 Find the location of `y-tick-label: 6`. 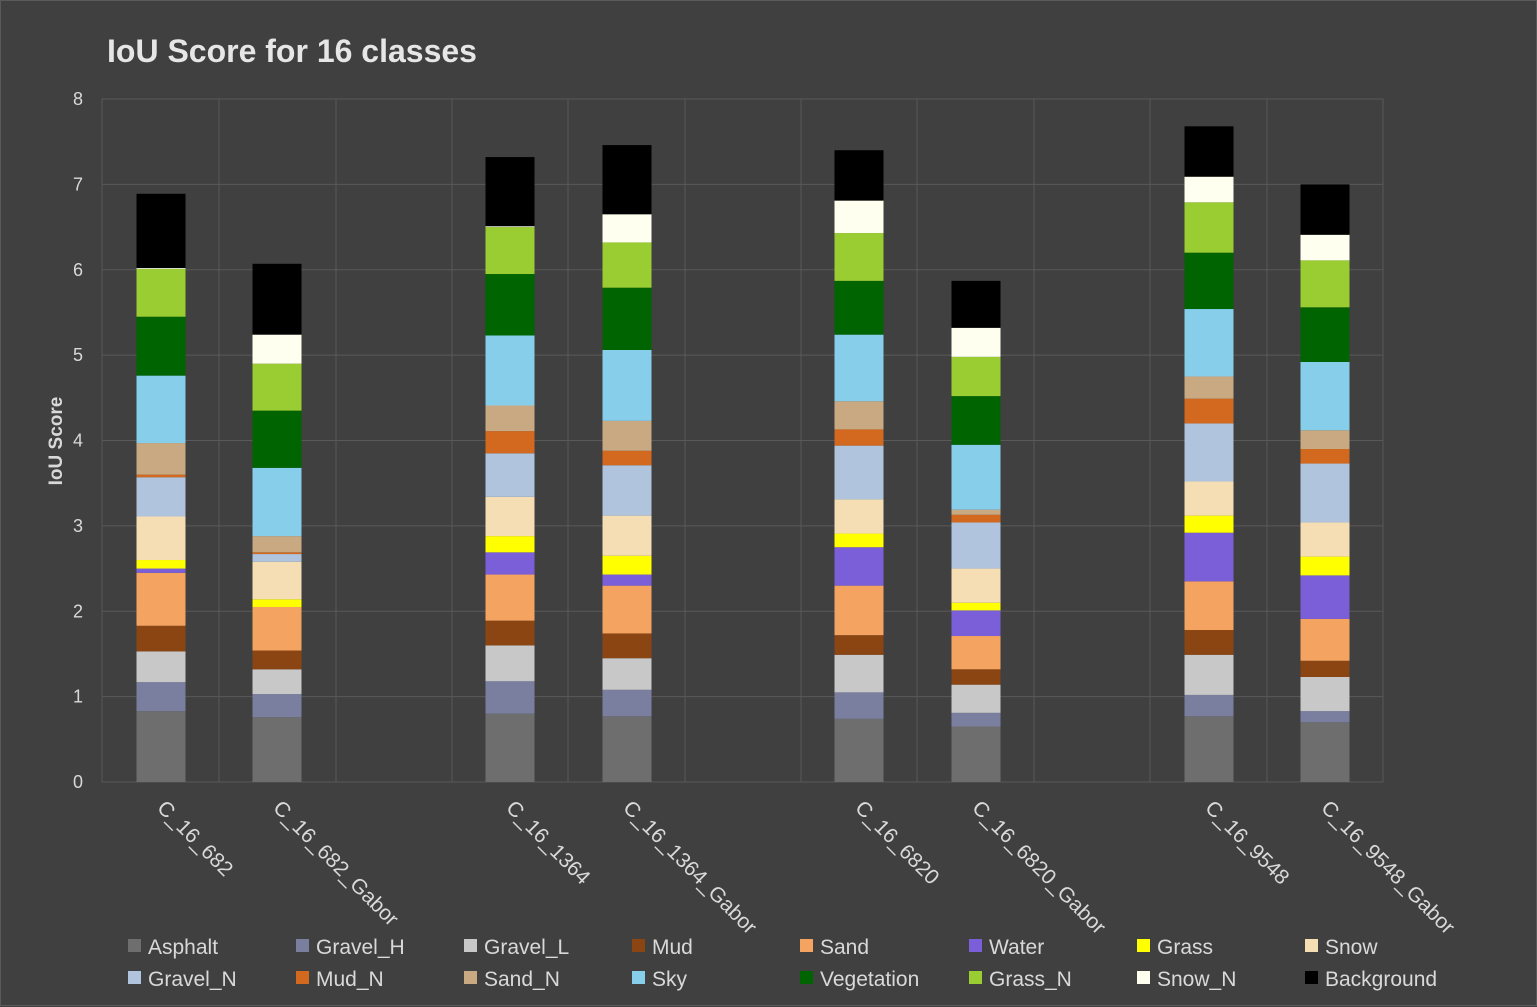

y-tick-label: 6 is located at coordinates (78, 270).